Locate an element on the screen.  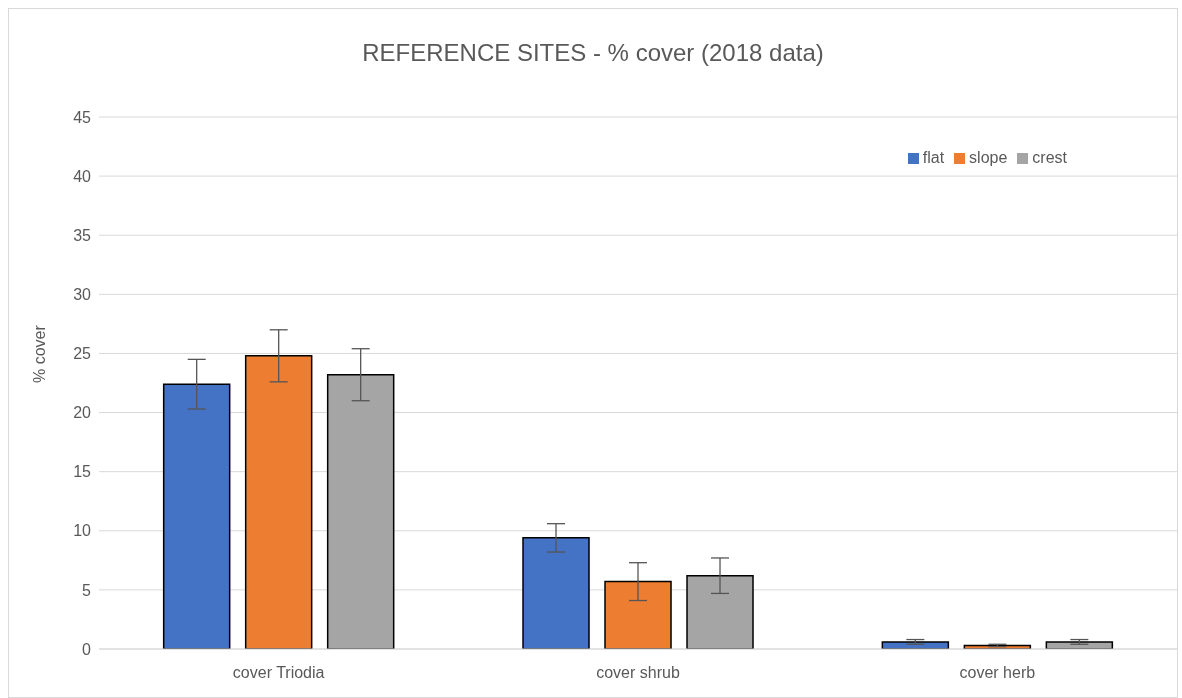
y-tick-label: 35 is located at coordinates (82, 235).